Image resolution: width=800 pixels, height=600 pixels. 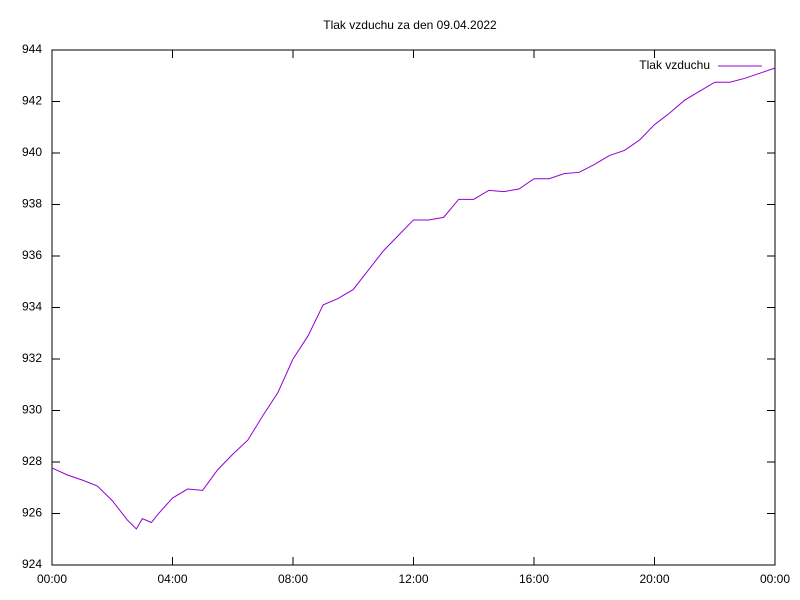 I want to click on y-tick-label: 940, so click(x=32, y=152).